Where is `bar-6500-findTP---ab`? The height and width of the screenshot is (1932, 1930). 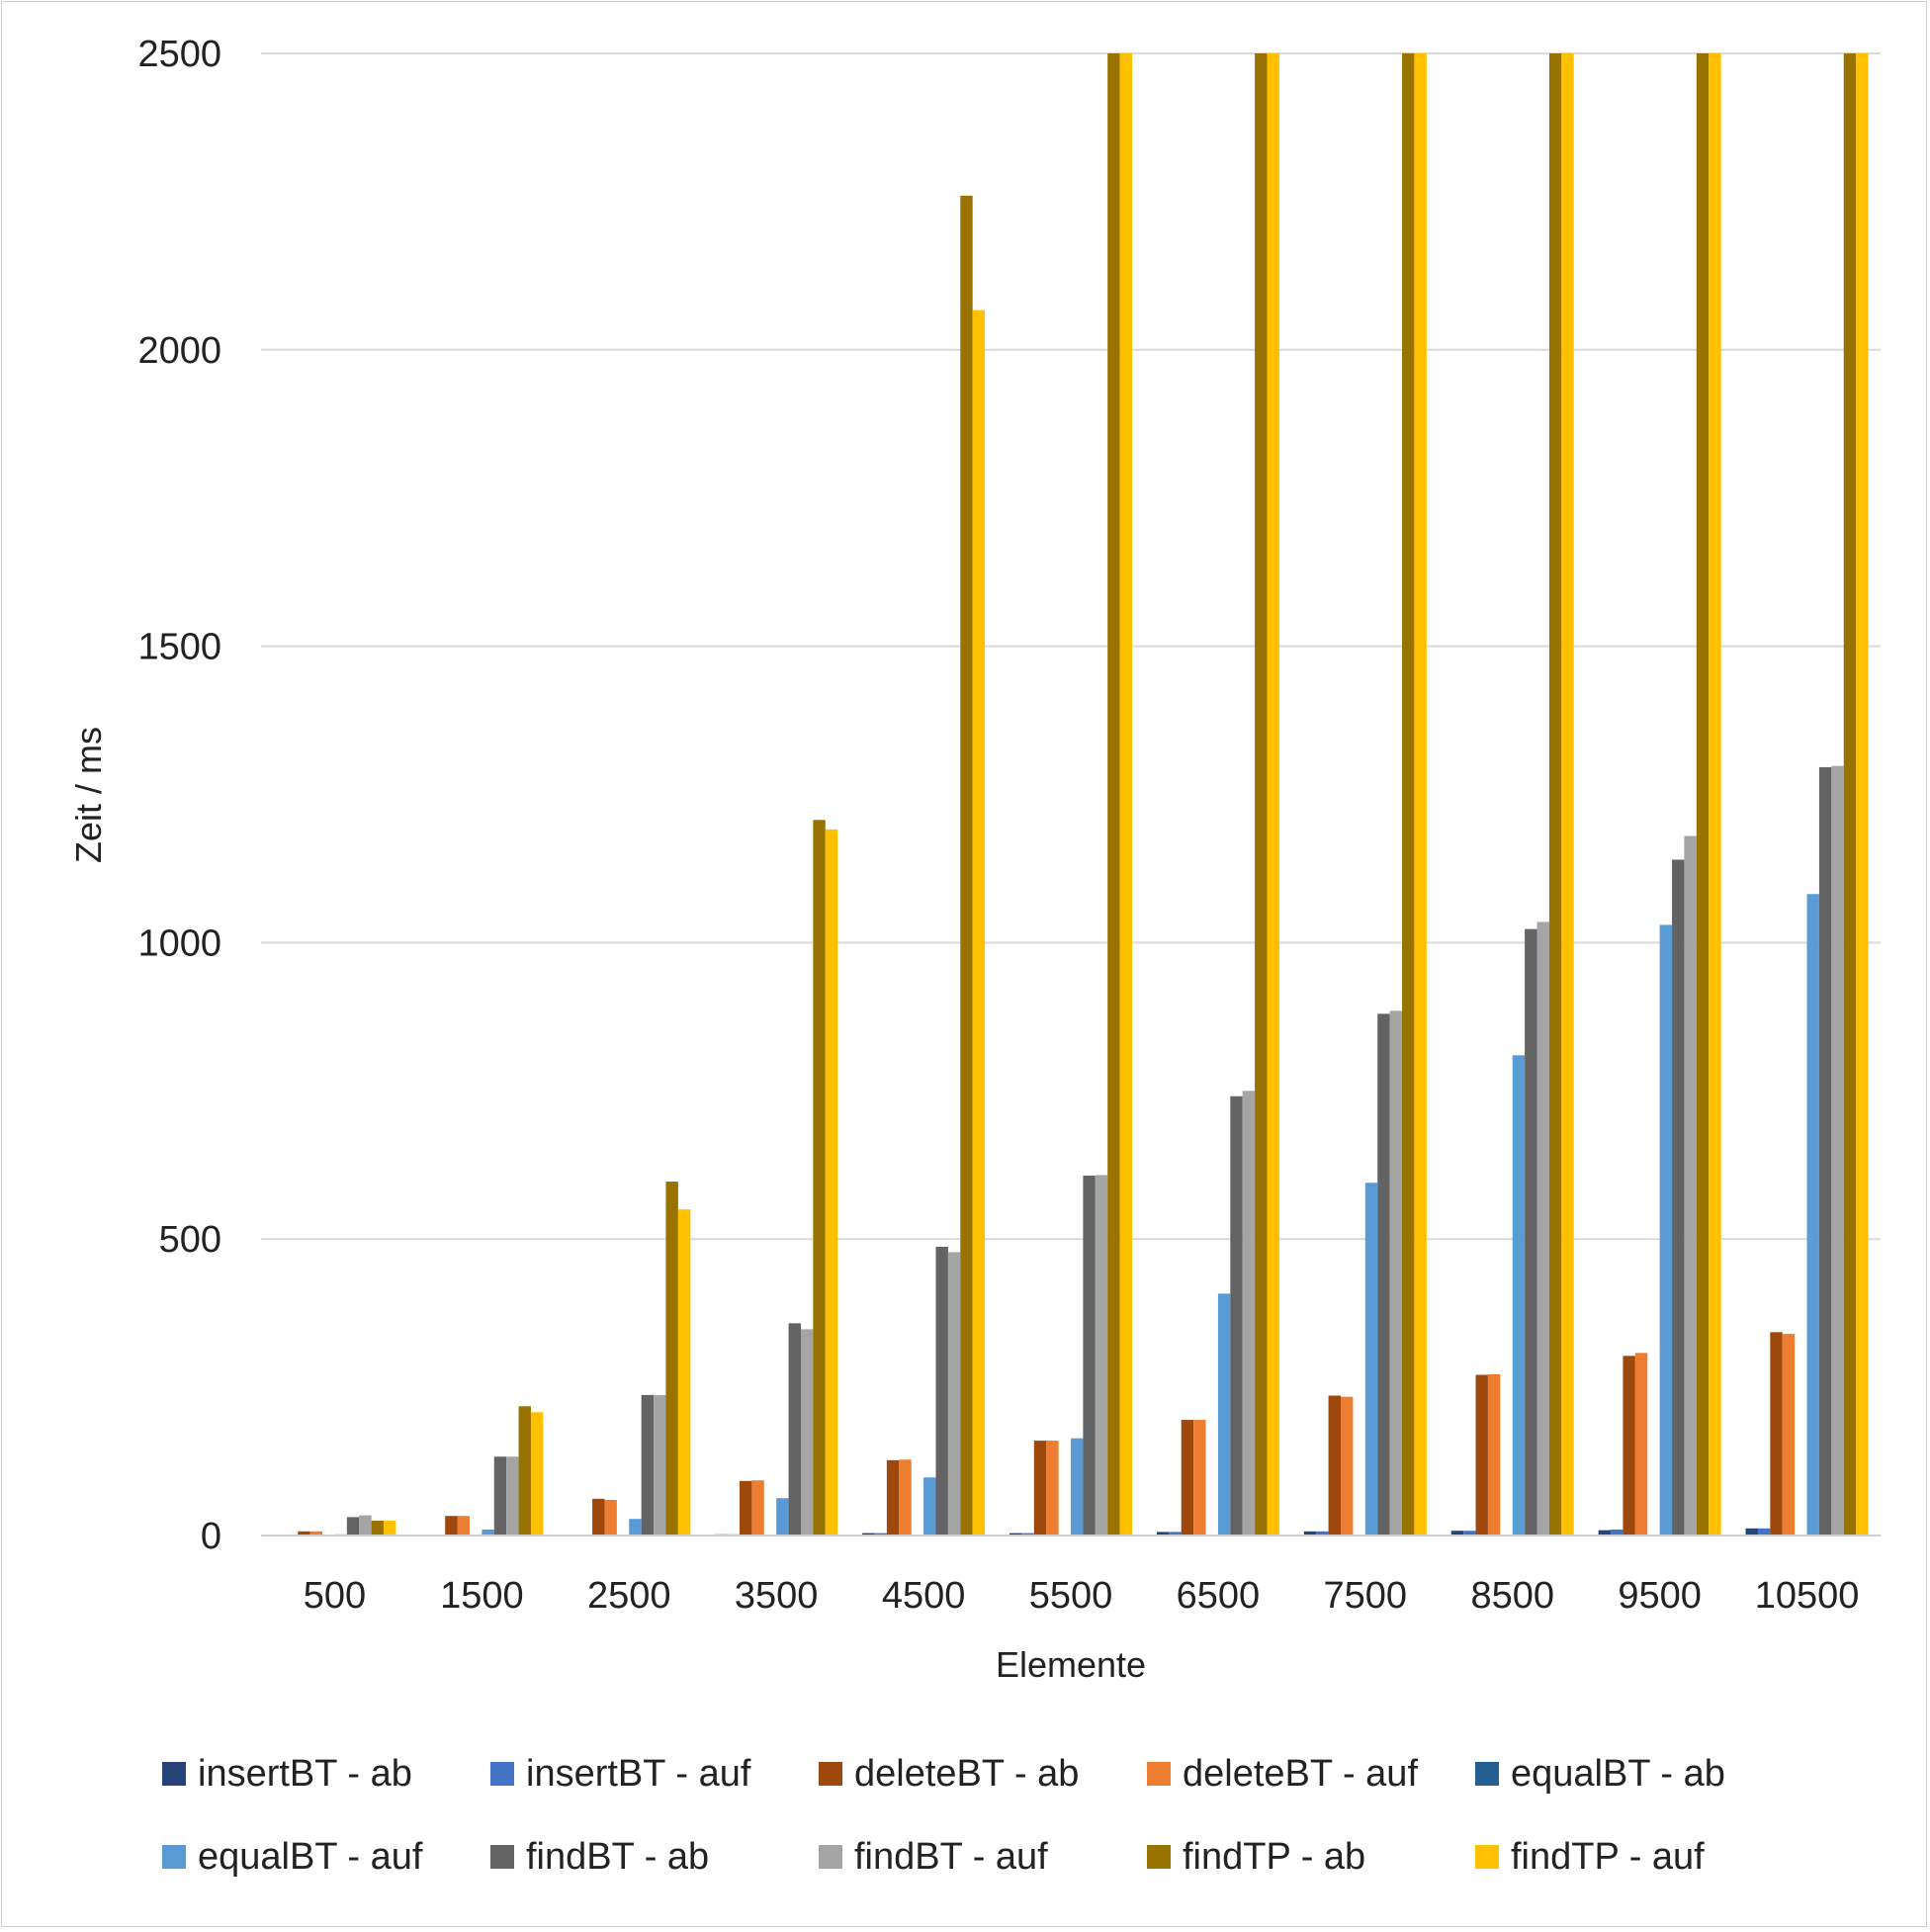
bar-6500-findTP---ab is located at coordinates (1262, 794).